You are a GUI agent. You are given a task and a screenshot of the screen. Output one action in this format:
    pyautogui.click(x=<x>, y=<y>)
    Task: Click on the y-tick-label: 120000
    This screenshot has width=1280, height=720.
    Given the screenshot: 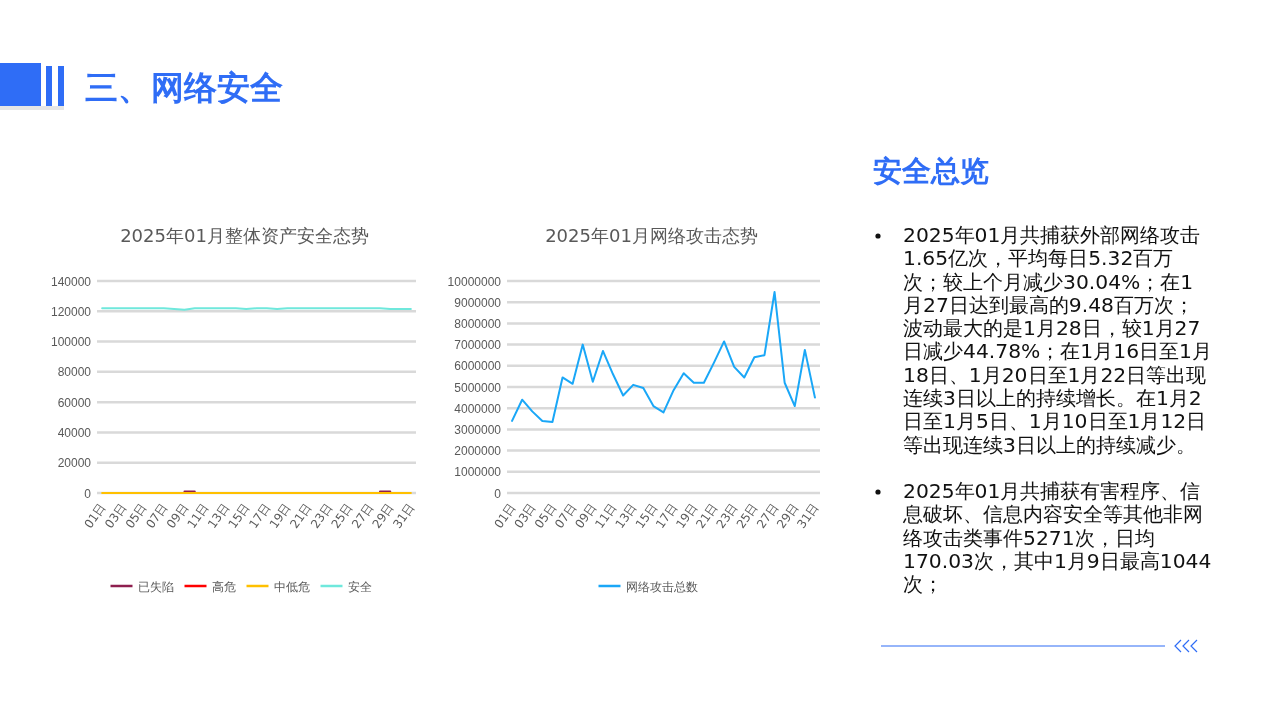 What is the action you would take?
    pyautogui.click(x=71, y=311)
    